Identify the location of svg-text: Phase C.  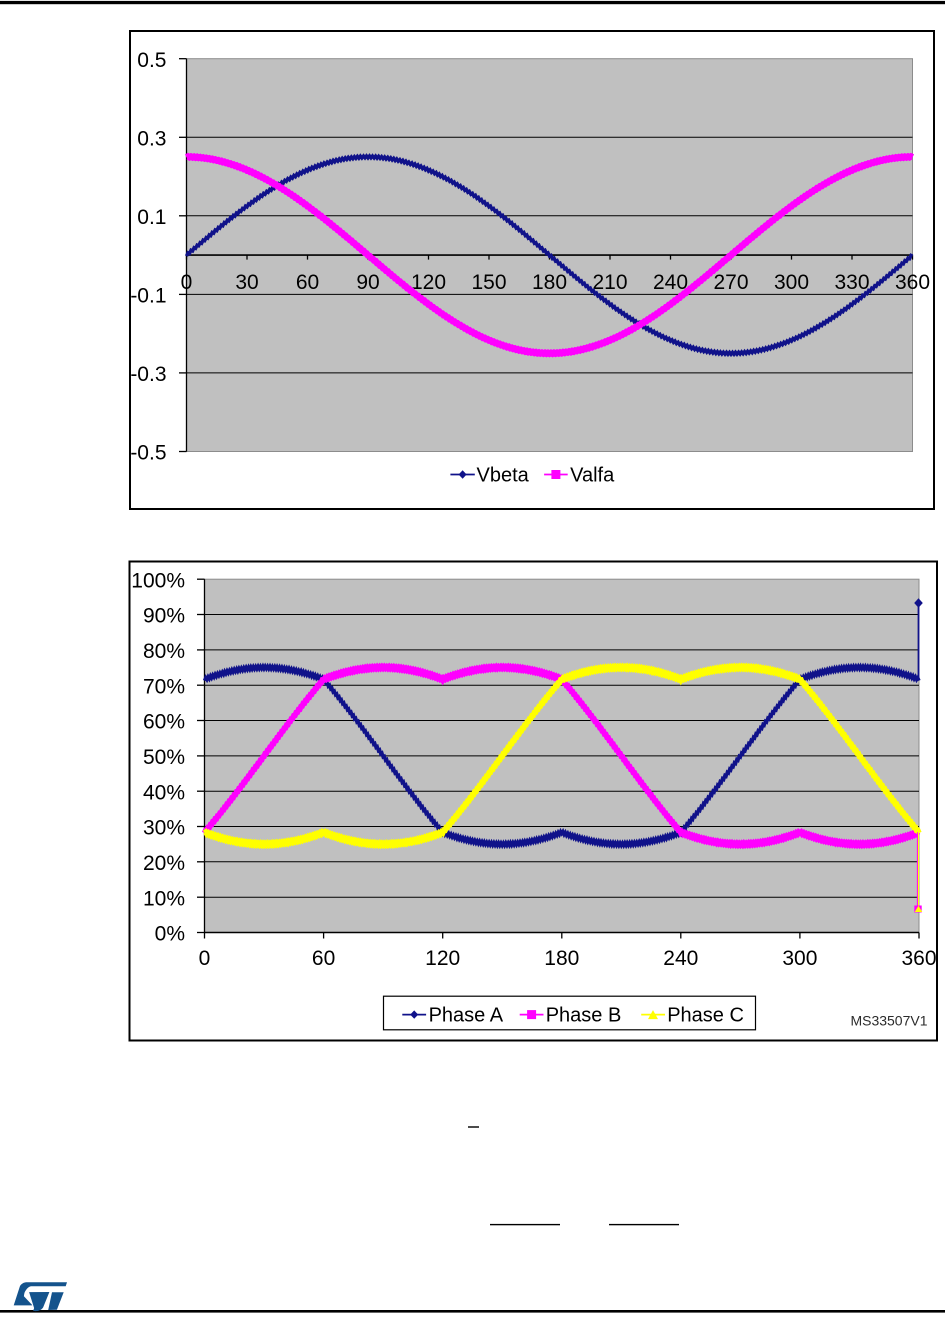
(705, 1016).